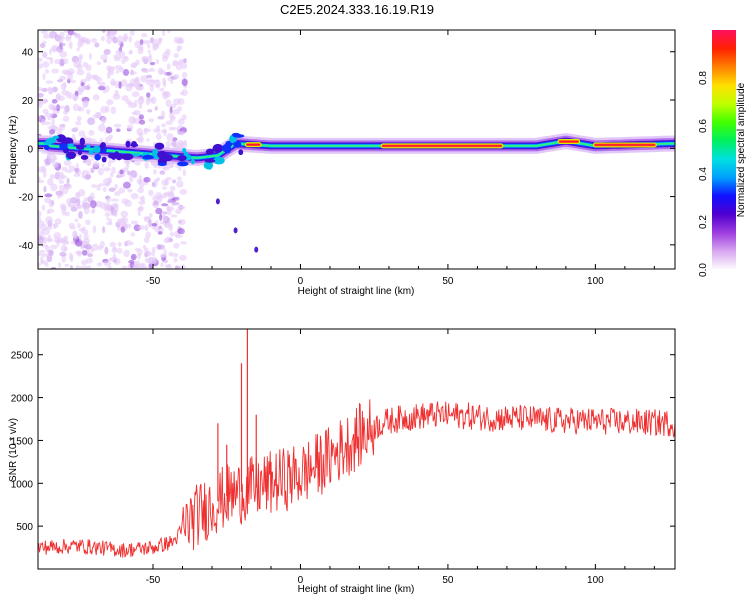 The width and height of the screenshot is (750, 600). What do you see at coordinates (703, 270) in the screenshot?
I see `colorbar-tick-label: 0.0` at bounding box center [703, 270].